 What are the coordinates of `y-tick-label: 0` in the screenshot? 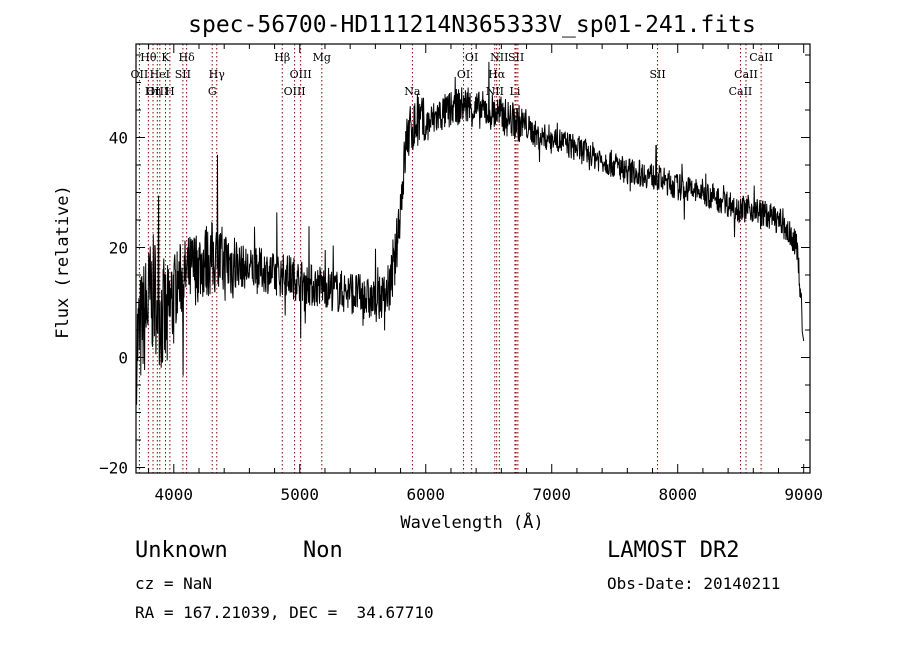 It's located at (123, 358).